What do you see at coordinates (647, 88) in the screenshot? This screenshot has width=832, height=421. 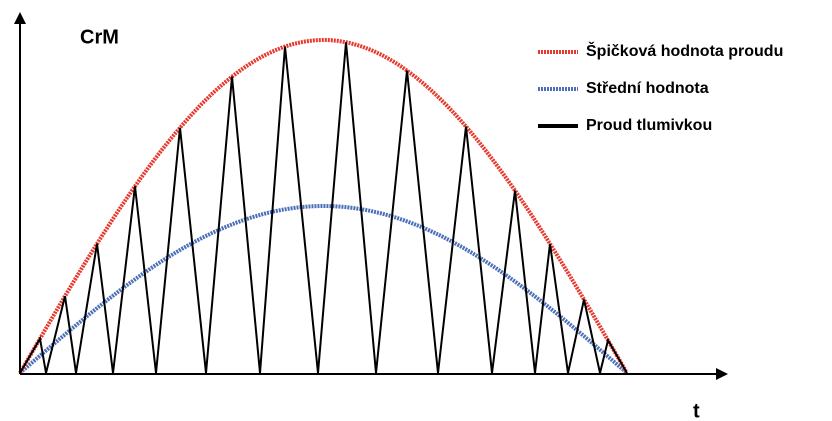 I see `legend-label: Střední hodnota` at bounding box center [647, 88].